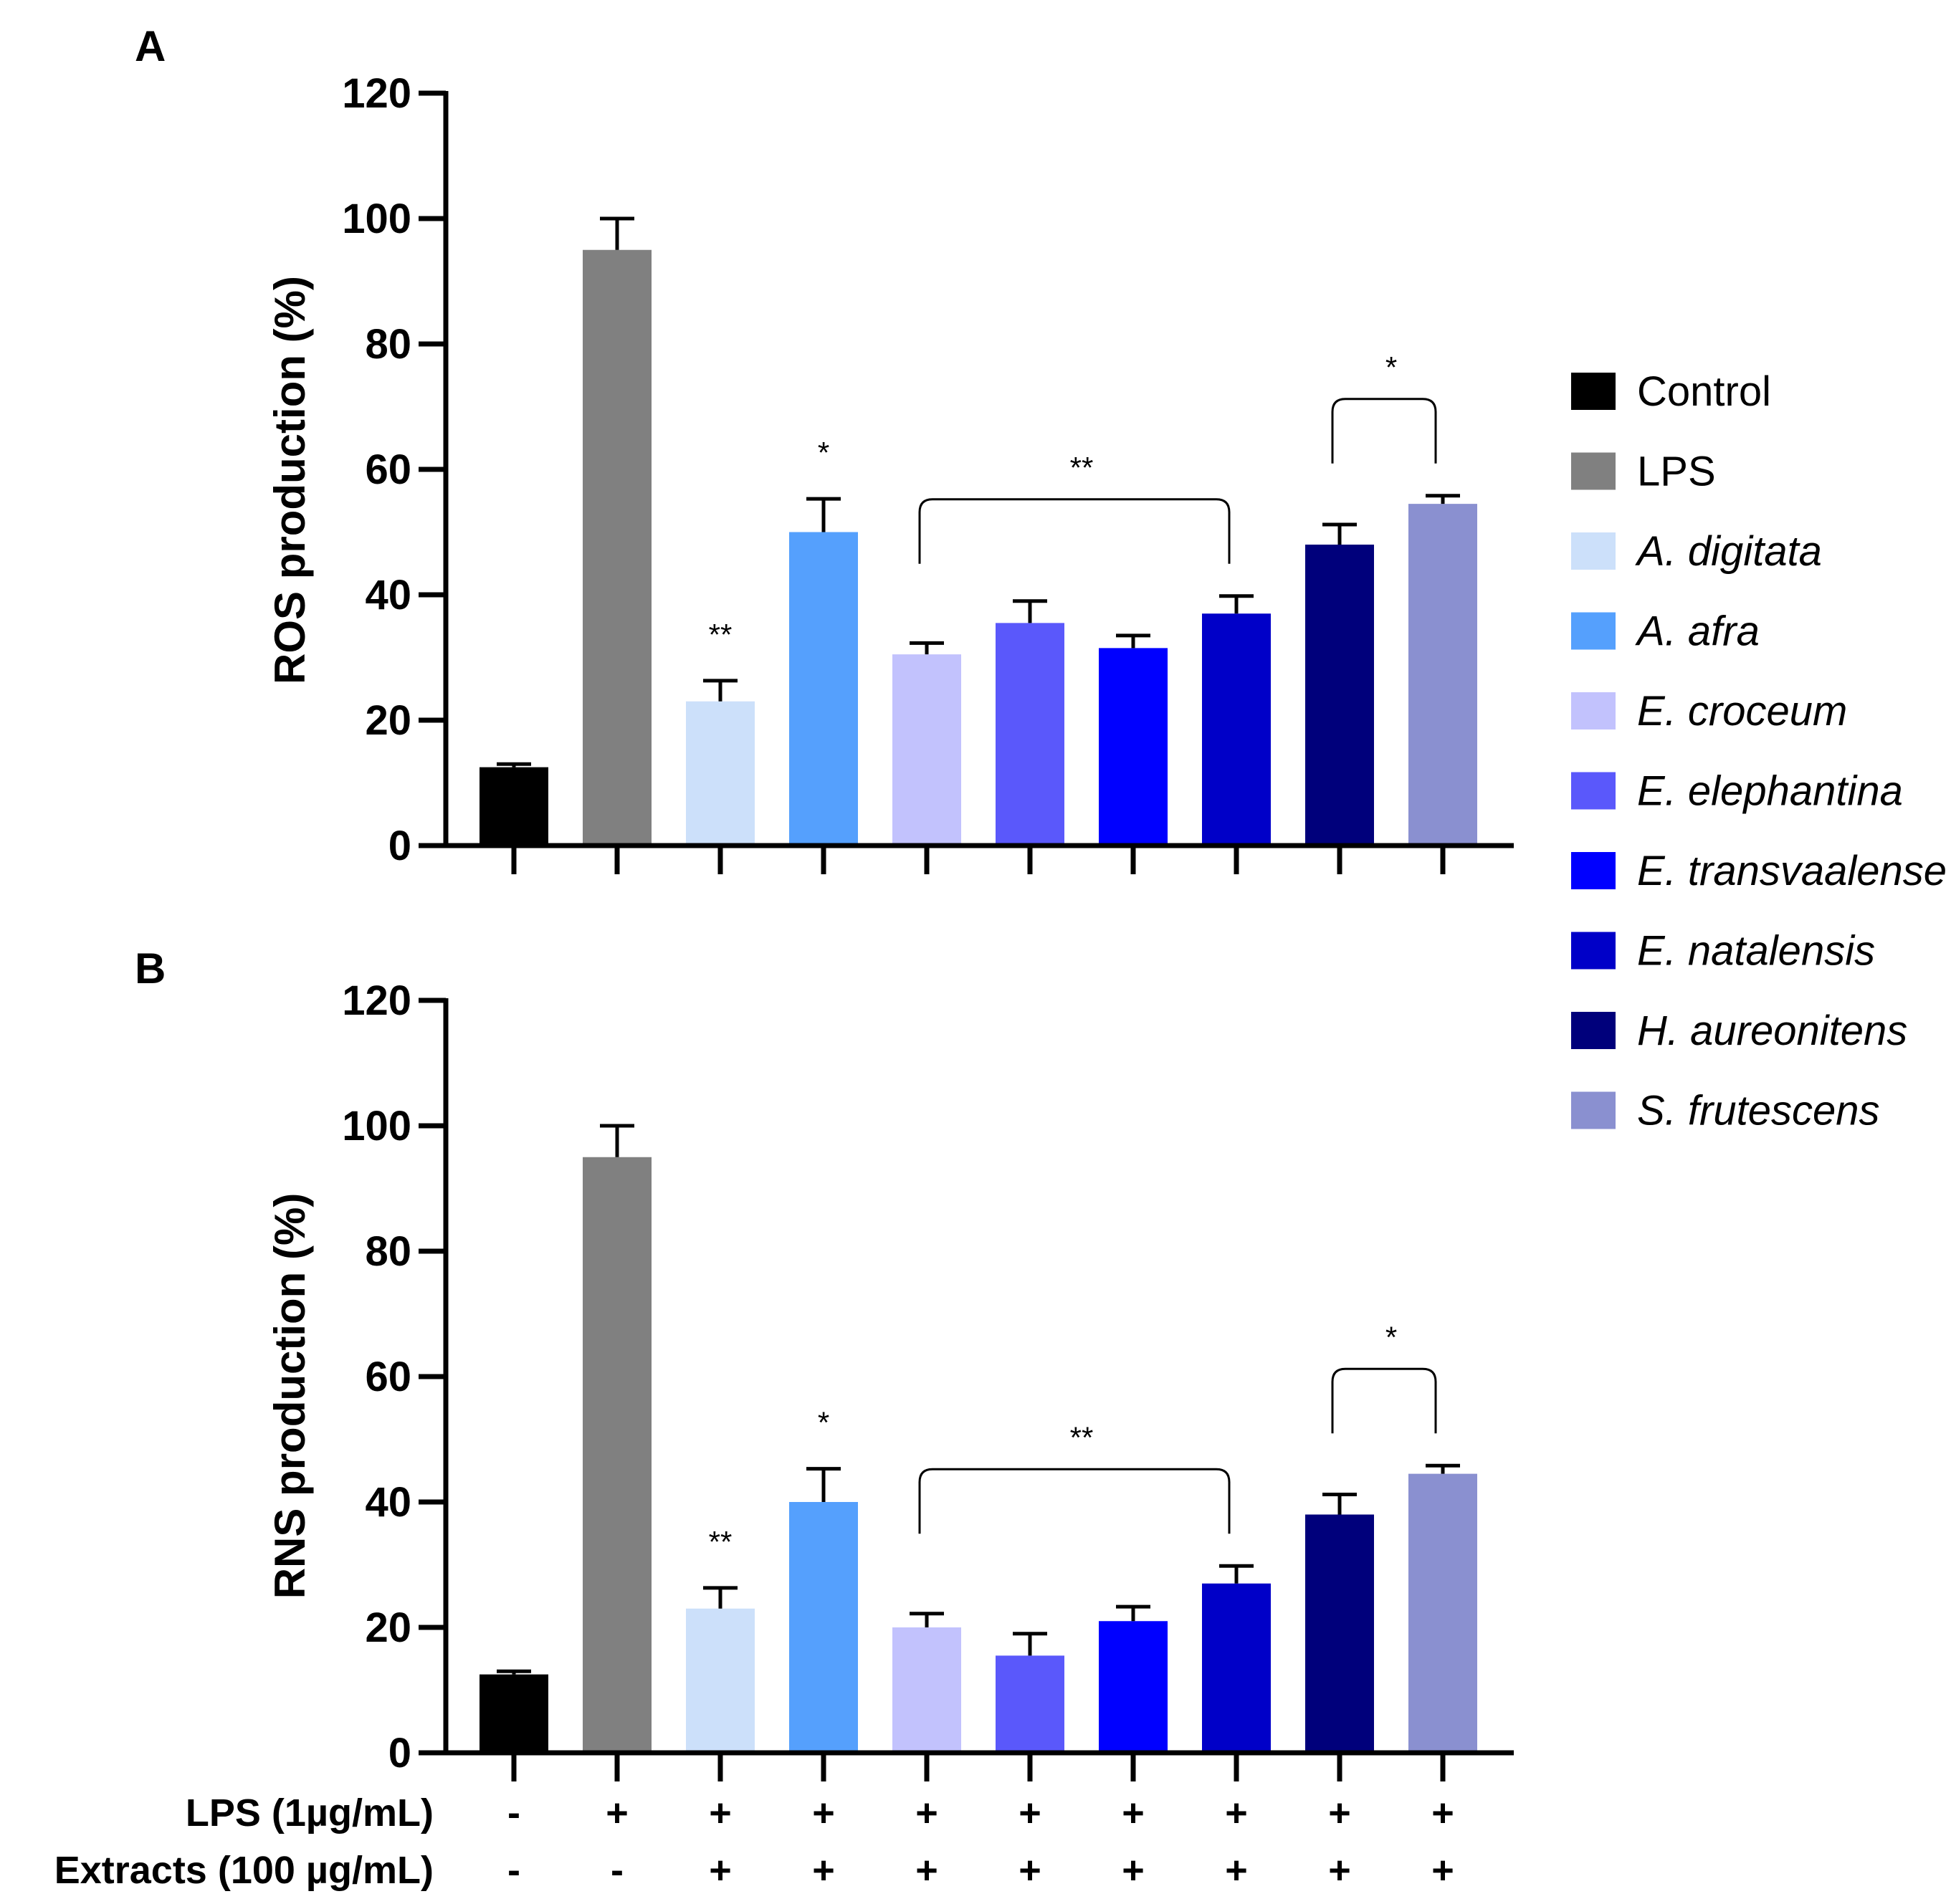 The image size is (1951, 1904). I want to click on treatment-sign-0-2: +, so click(720, 1812).